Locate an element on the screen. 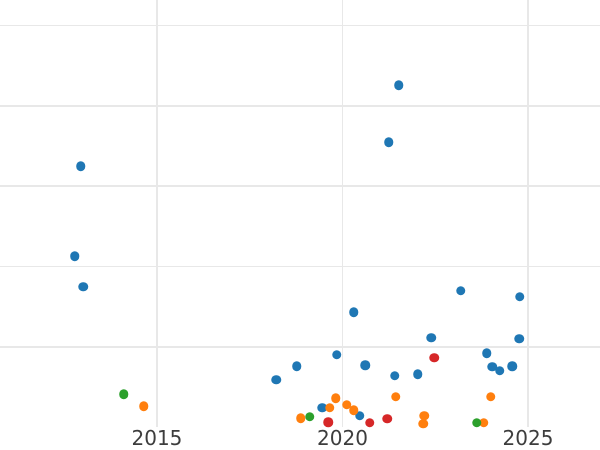 This screenshot has width=600, height=450. x-tick-label: 2015 is located at coordinates (157, 438).